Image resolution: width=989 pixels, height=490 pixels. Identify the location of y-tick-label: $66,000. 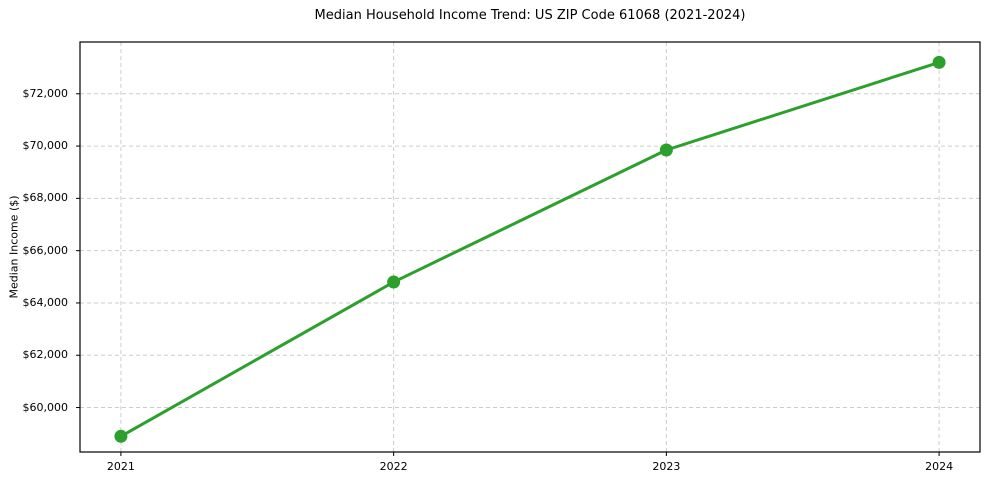
(45, 250).